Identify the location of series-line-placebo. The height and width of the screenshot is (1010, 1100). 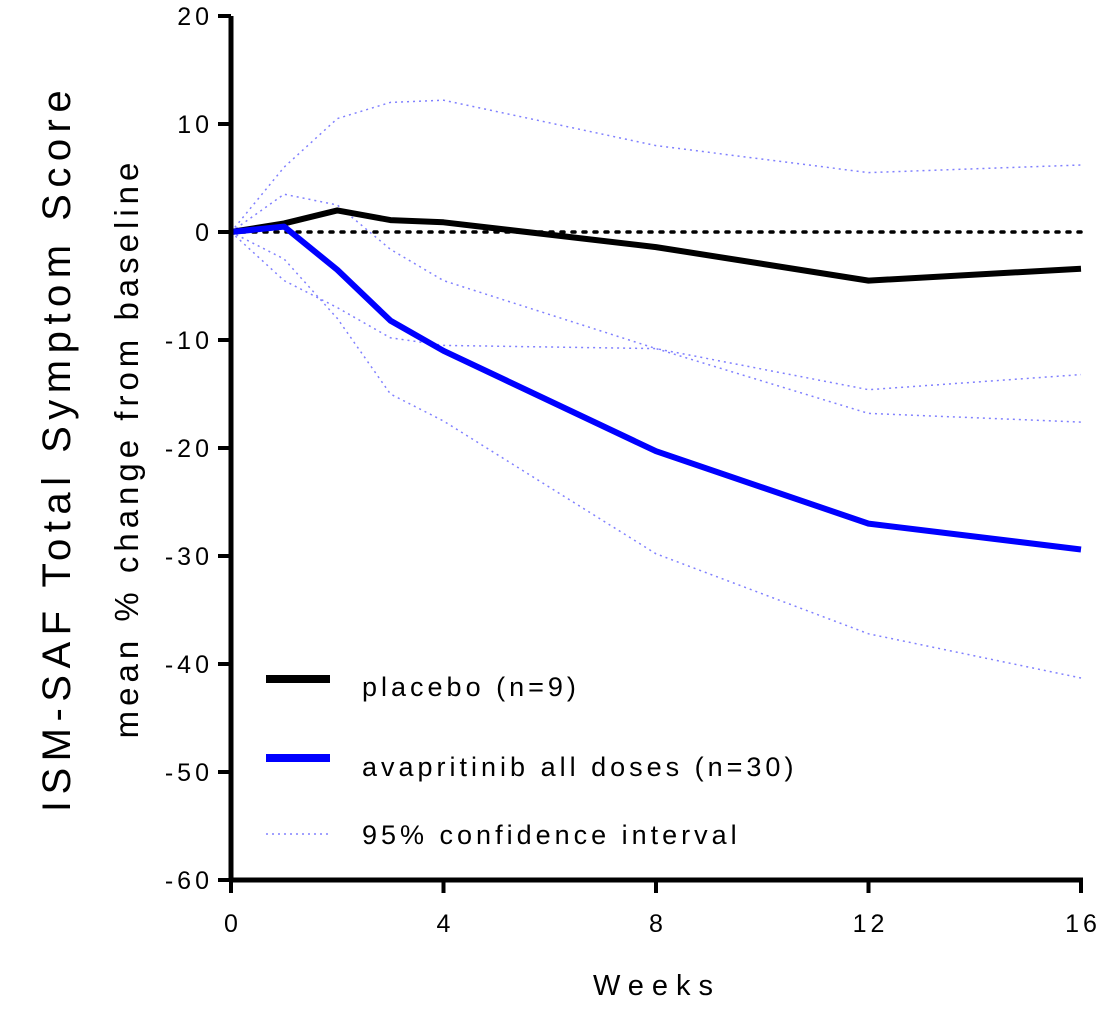
(656, 245).